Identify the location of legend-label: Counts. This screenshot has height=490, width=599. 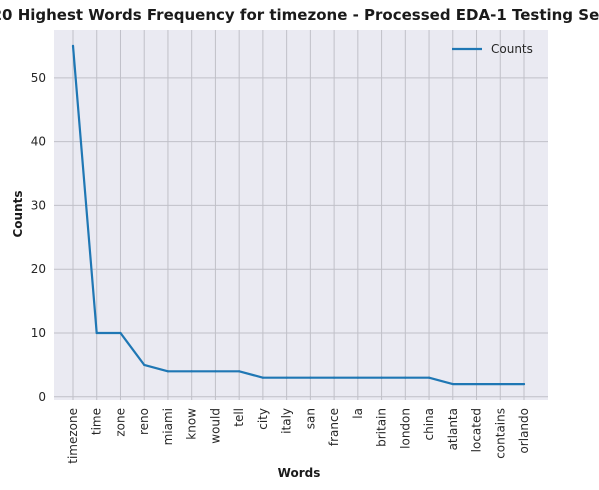
(512, 49).